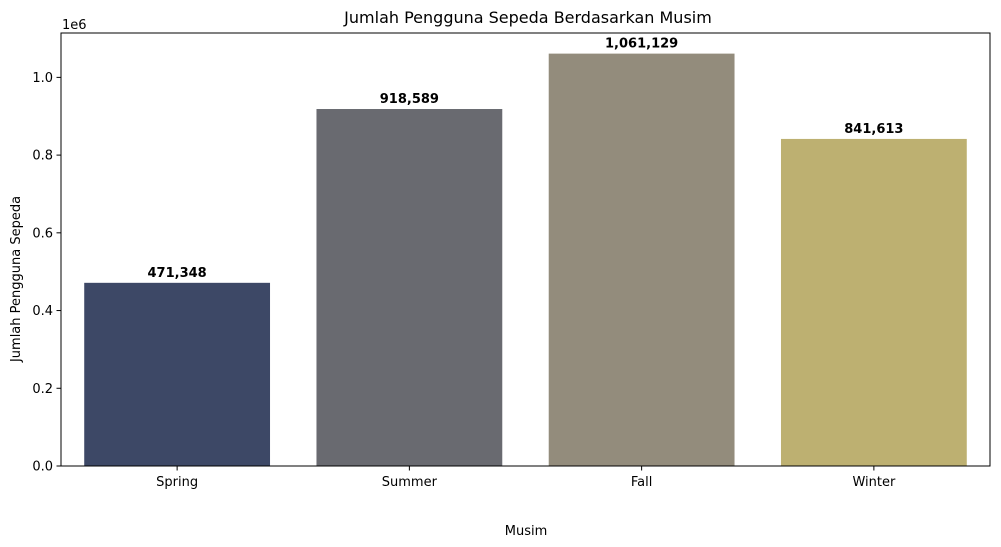 This screenshot has height=547, width=1001. What do you see at coordinates (42, 389) in the screenshot?
I see `y-tick-label-1: 0.2` at bounding box center [42, 389].